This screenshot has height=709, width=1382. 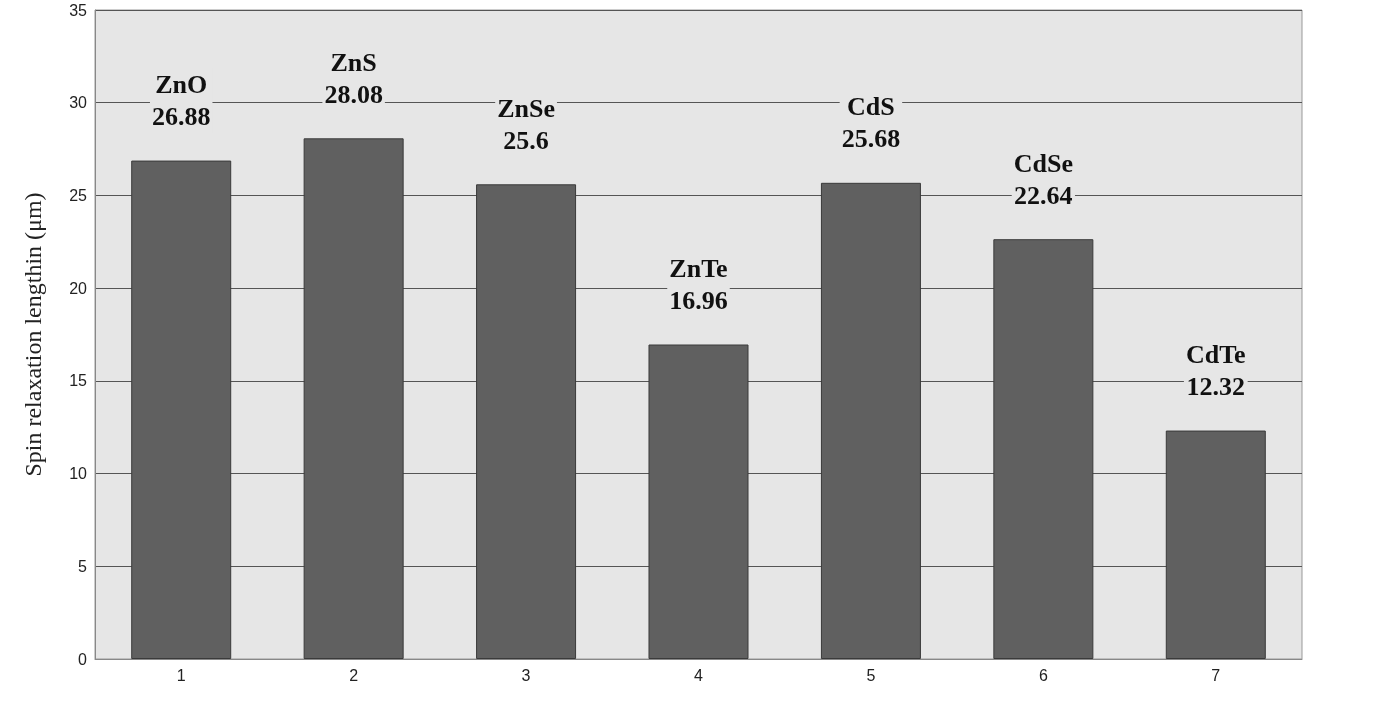 What do you see at coordinates (78, 288) in the screenshot?
I see `y-tick-label: 20` at bounding box center [78, 288].